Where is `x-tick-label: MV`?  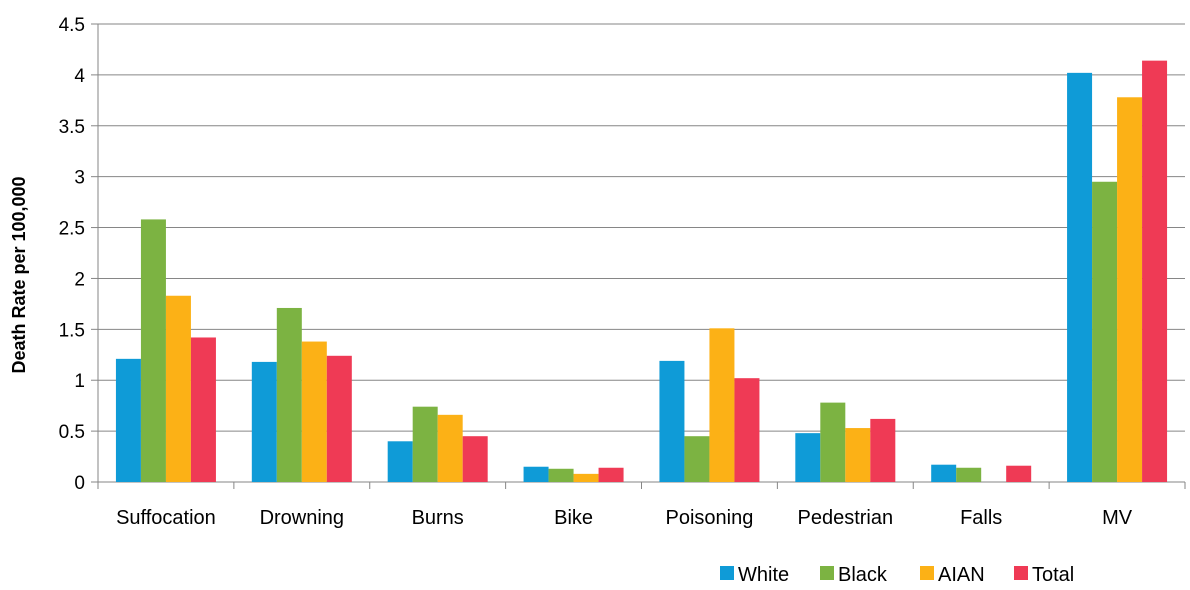 x-tick-label: MV is located at coordinates (1117, 518).